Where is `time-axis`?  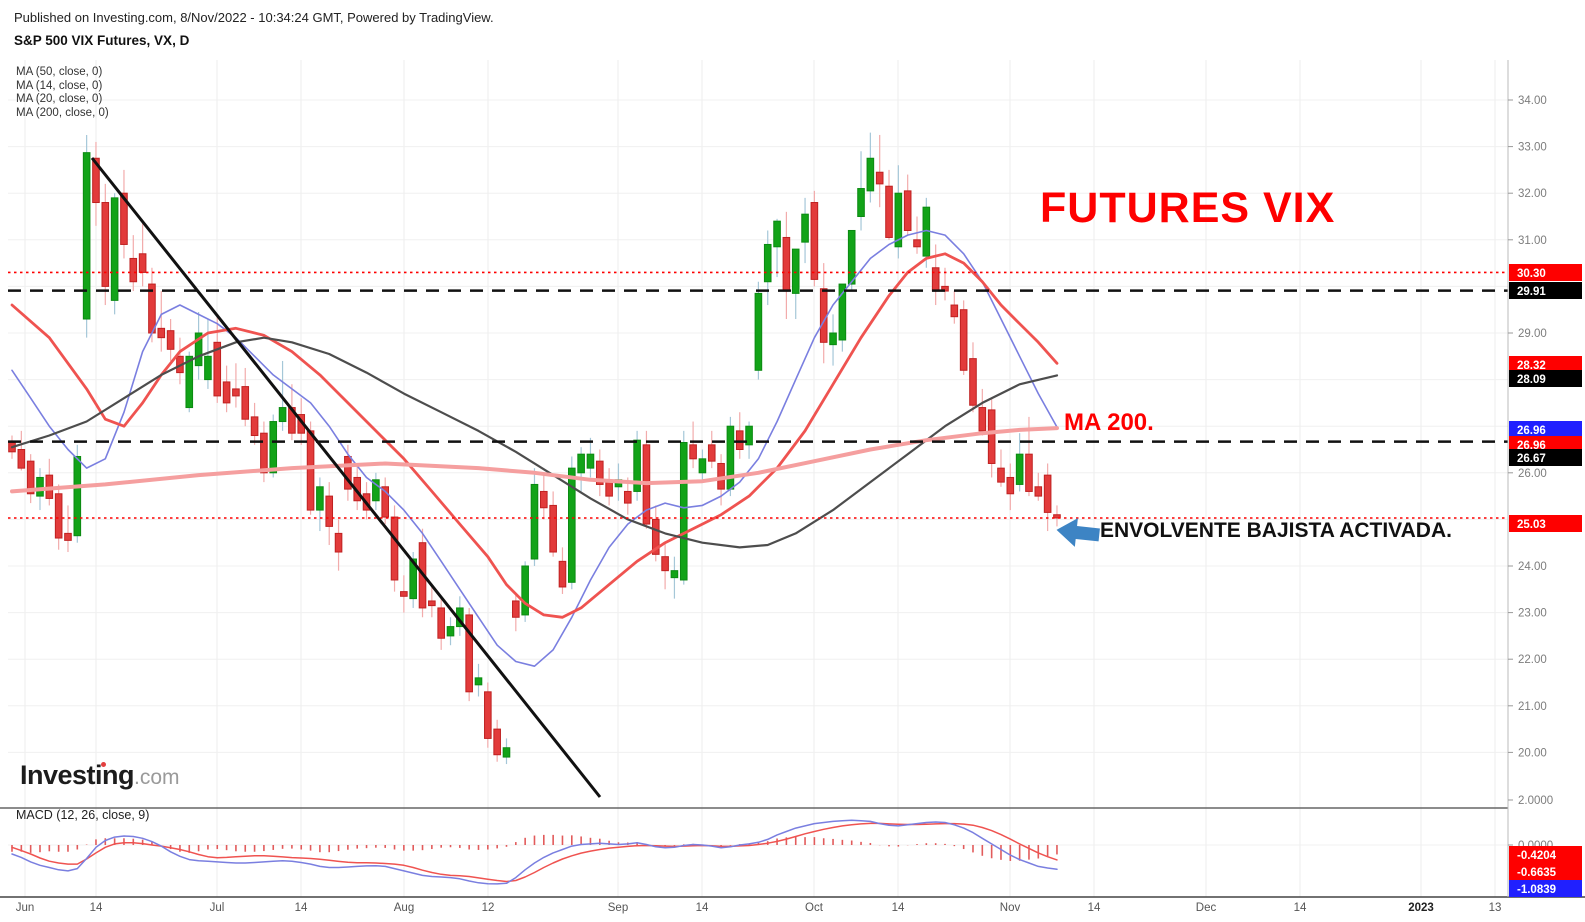 time-axis is located at coordinates (754, 909).